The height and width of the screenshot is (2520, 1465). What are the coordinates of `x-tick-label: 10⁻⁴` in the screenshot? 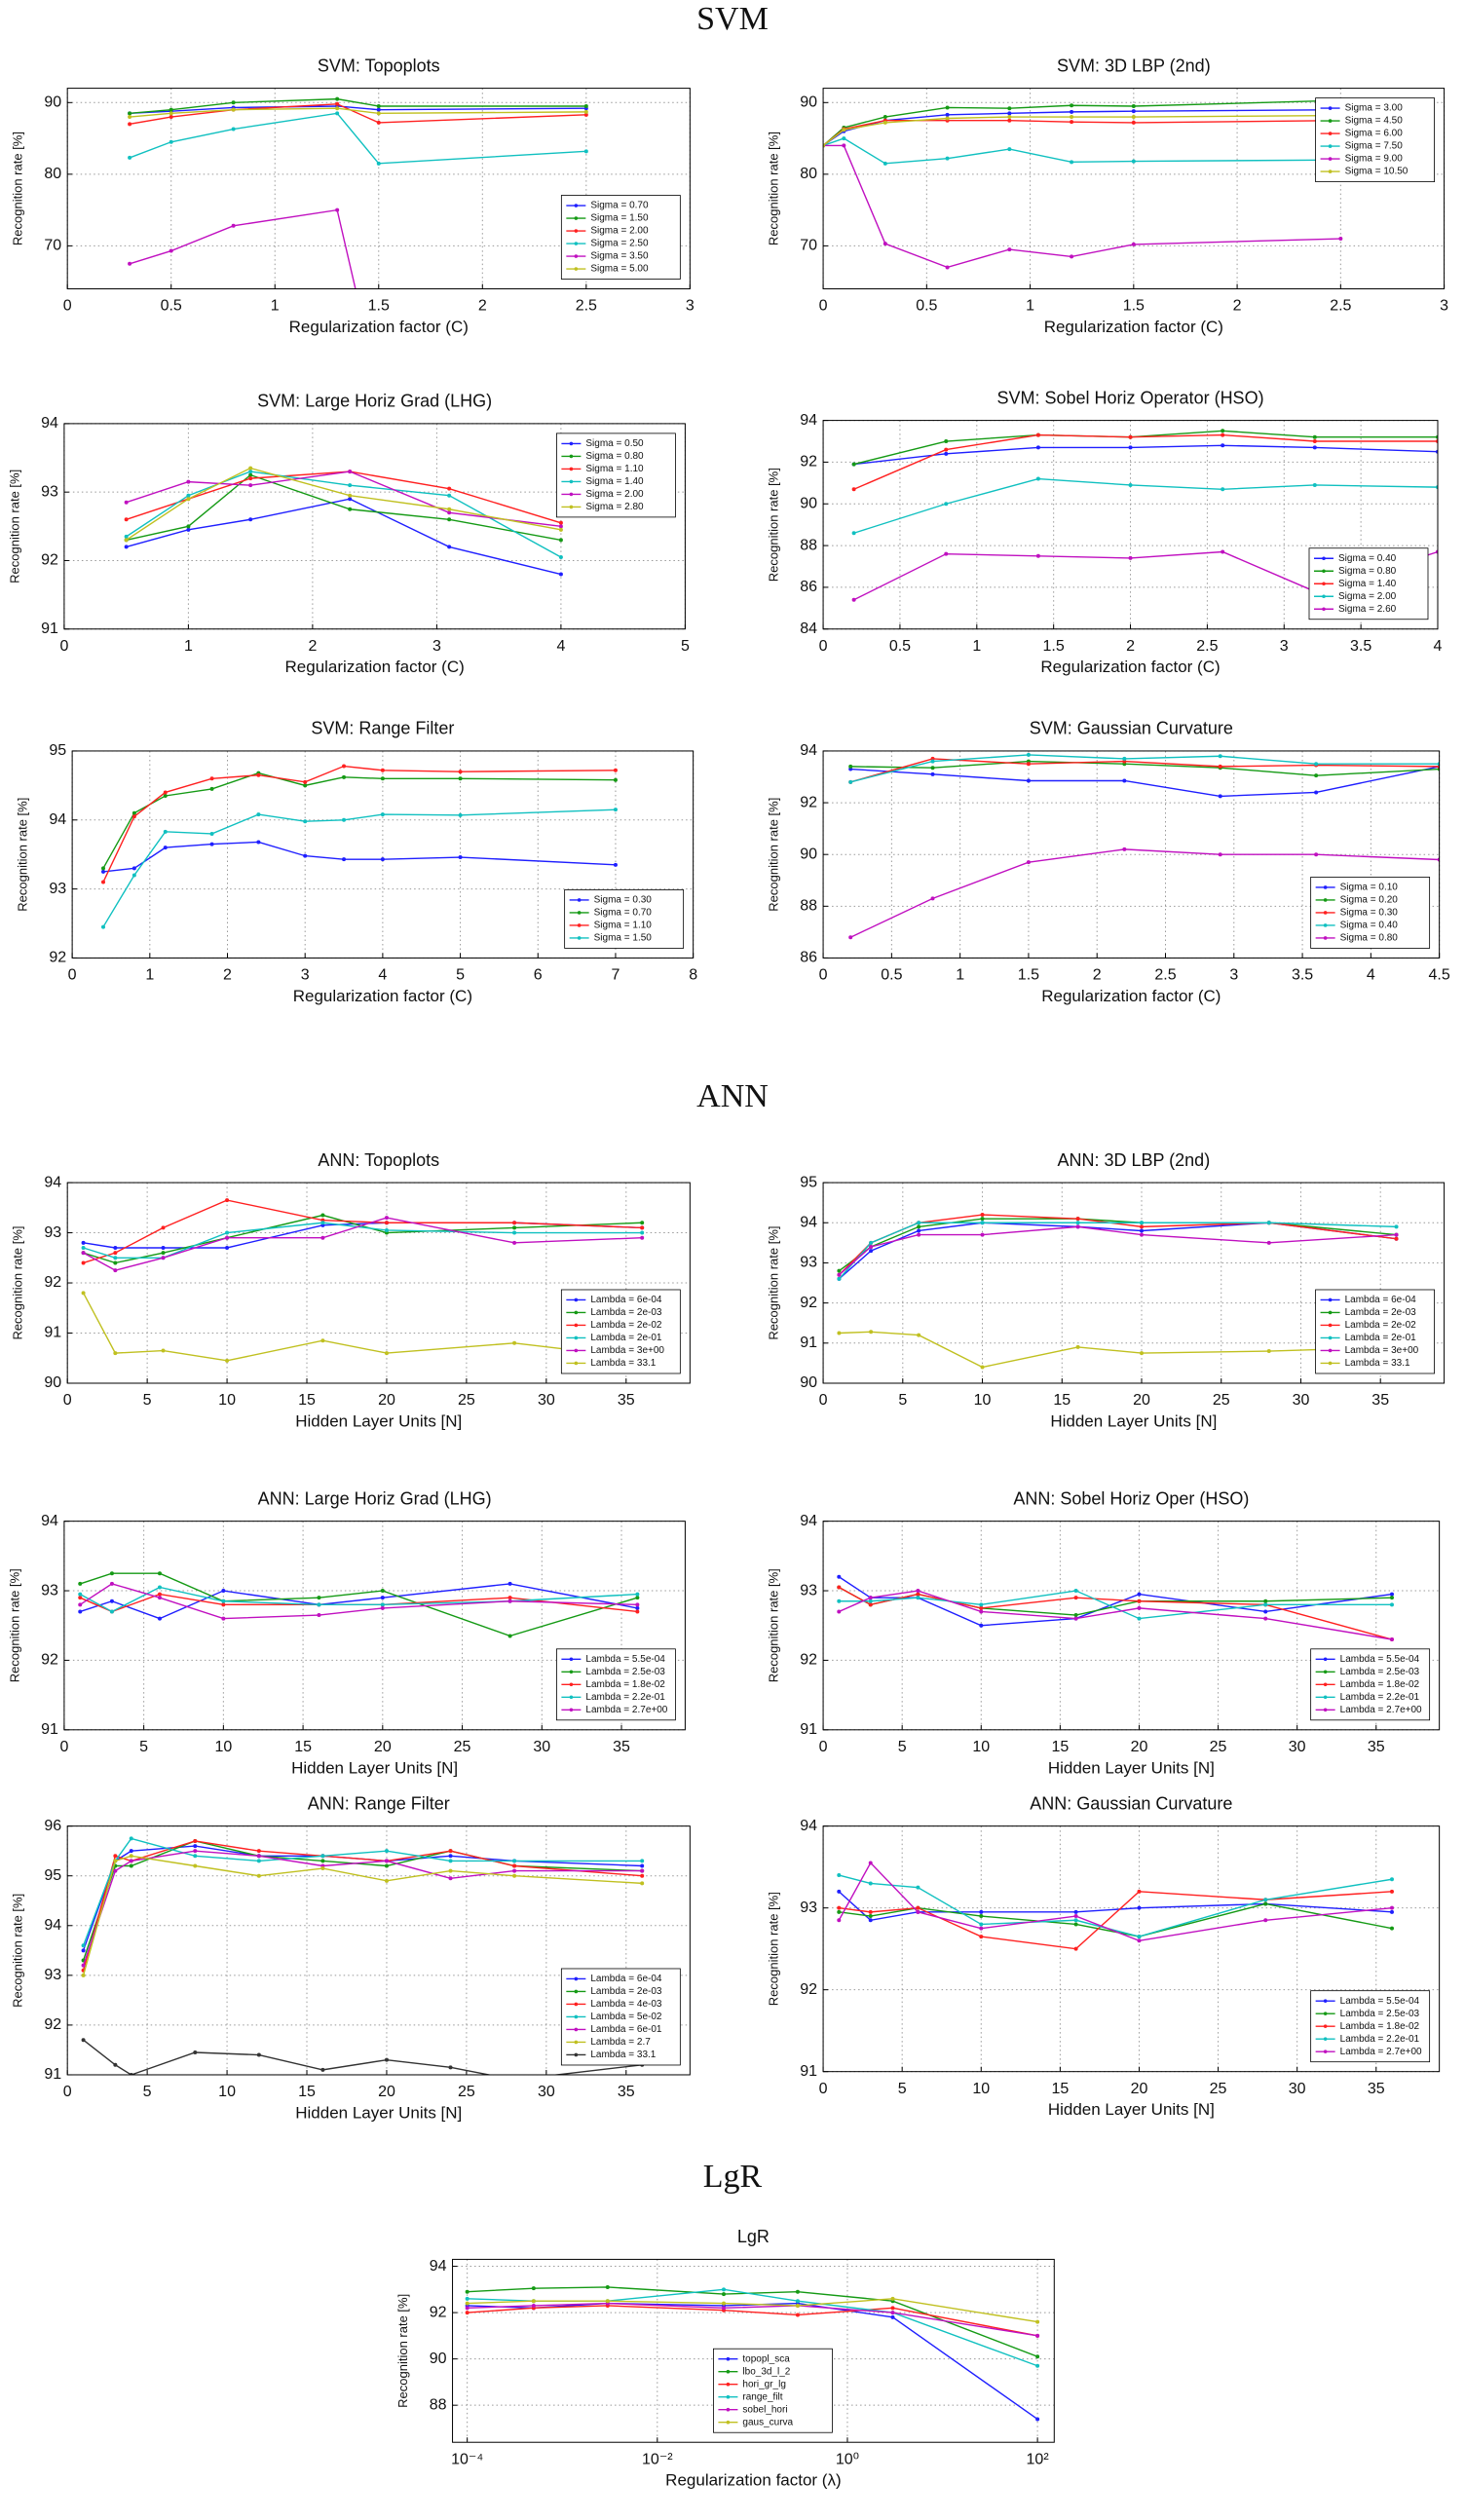 It's located at (467, 2459).